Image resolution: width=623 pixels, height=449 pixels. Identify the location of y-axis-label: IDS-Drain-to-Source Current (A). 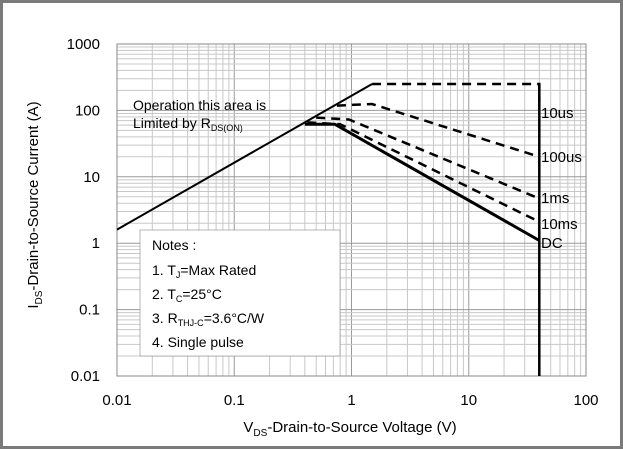
(35, 204).